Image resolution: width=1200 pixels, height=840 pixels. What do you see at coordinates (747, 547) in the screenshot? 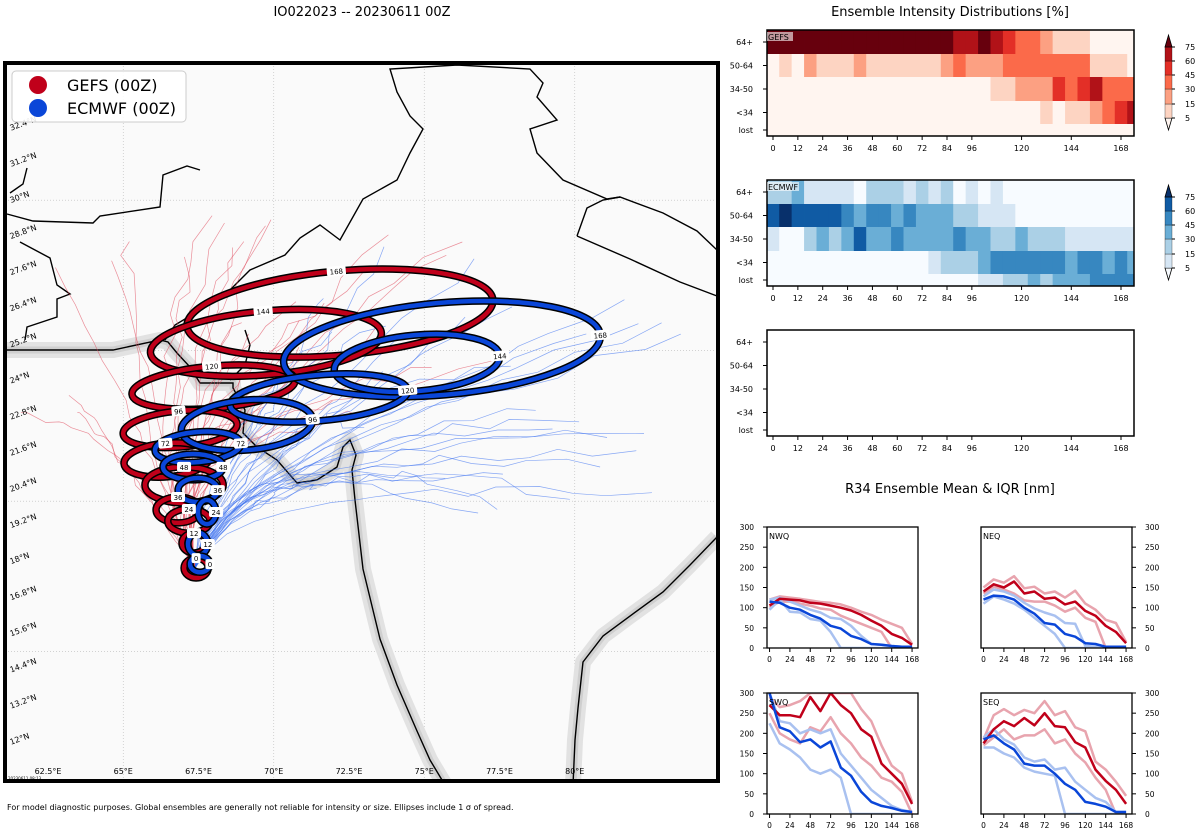
I see `y-tick-label: 250` at bounding box center [747, 547].